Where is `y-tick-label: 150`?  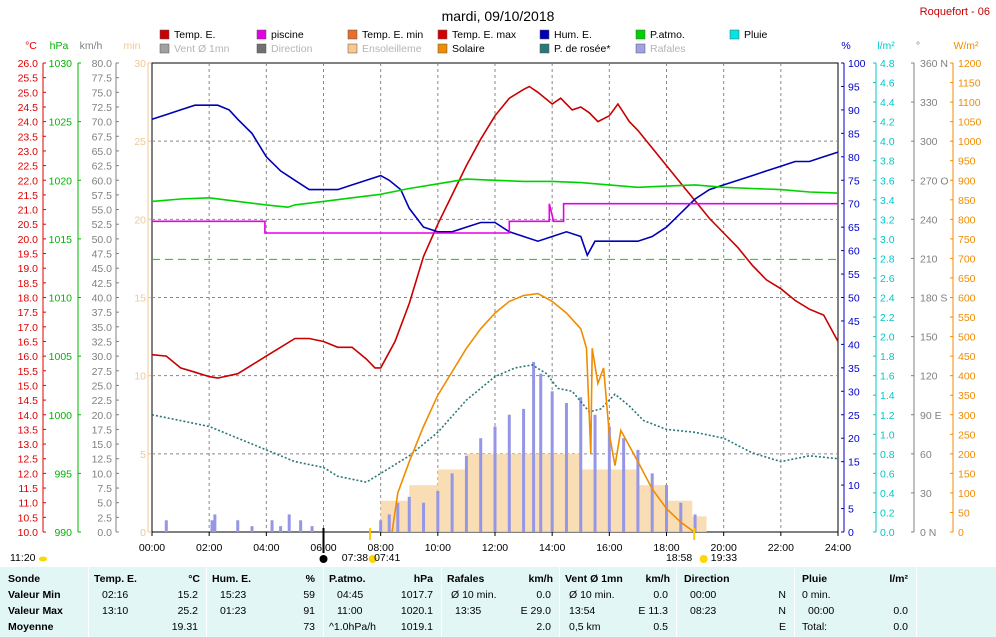
y-tick-label: 150 is located at coordinates (929, 338).